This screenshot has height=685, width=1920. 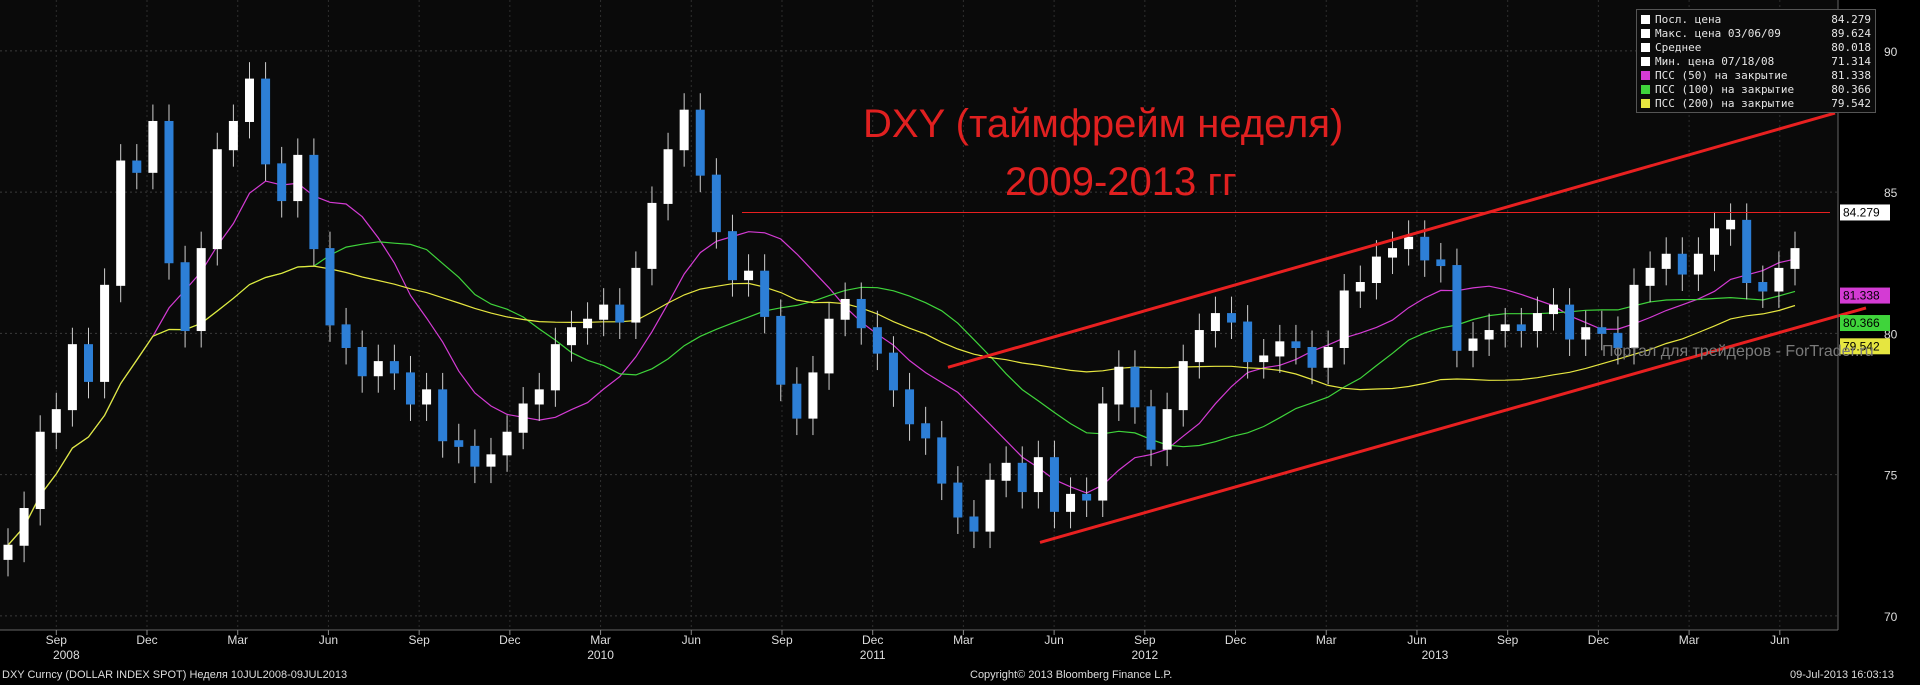 I want to click on legend-value: 79.542, so click(x=1851, y=103).